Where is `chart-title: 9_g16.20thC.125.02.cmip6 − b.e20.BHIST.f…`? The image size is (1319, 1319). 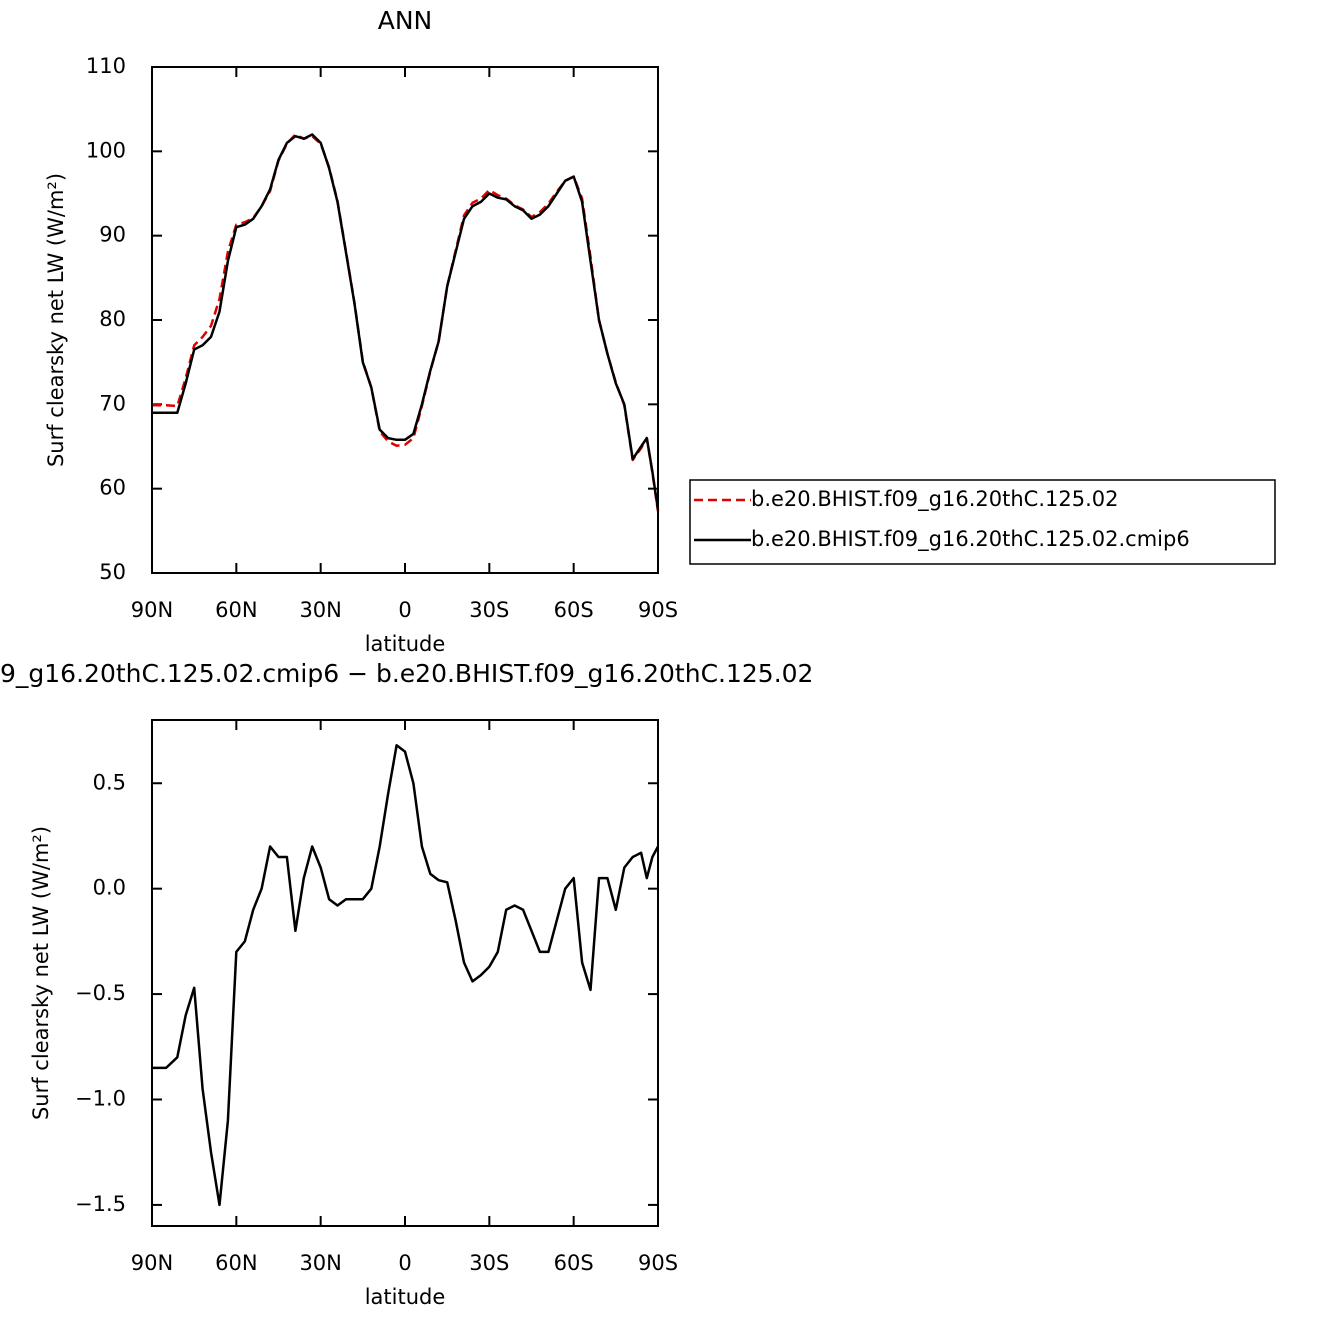 chart-title: 9_g16.20thC.125.02.cmip6 − b.e20.BHIST.f… is located at coordinates (406, 673).